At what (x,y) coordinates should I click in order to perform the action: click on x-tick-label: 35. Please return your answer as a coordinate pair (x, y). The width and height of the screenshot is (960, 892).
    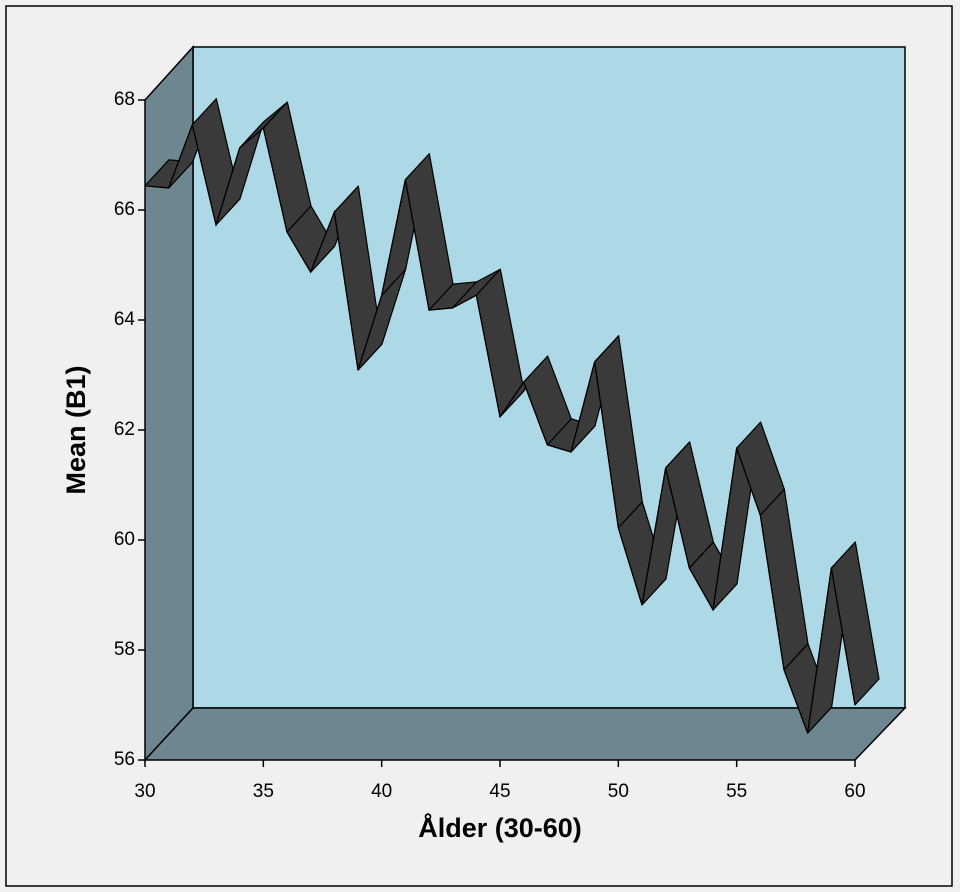
    Looking at the image, I should click on (263, 791).